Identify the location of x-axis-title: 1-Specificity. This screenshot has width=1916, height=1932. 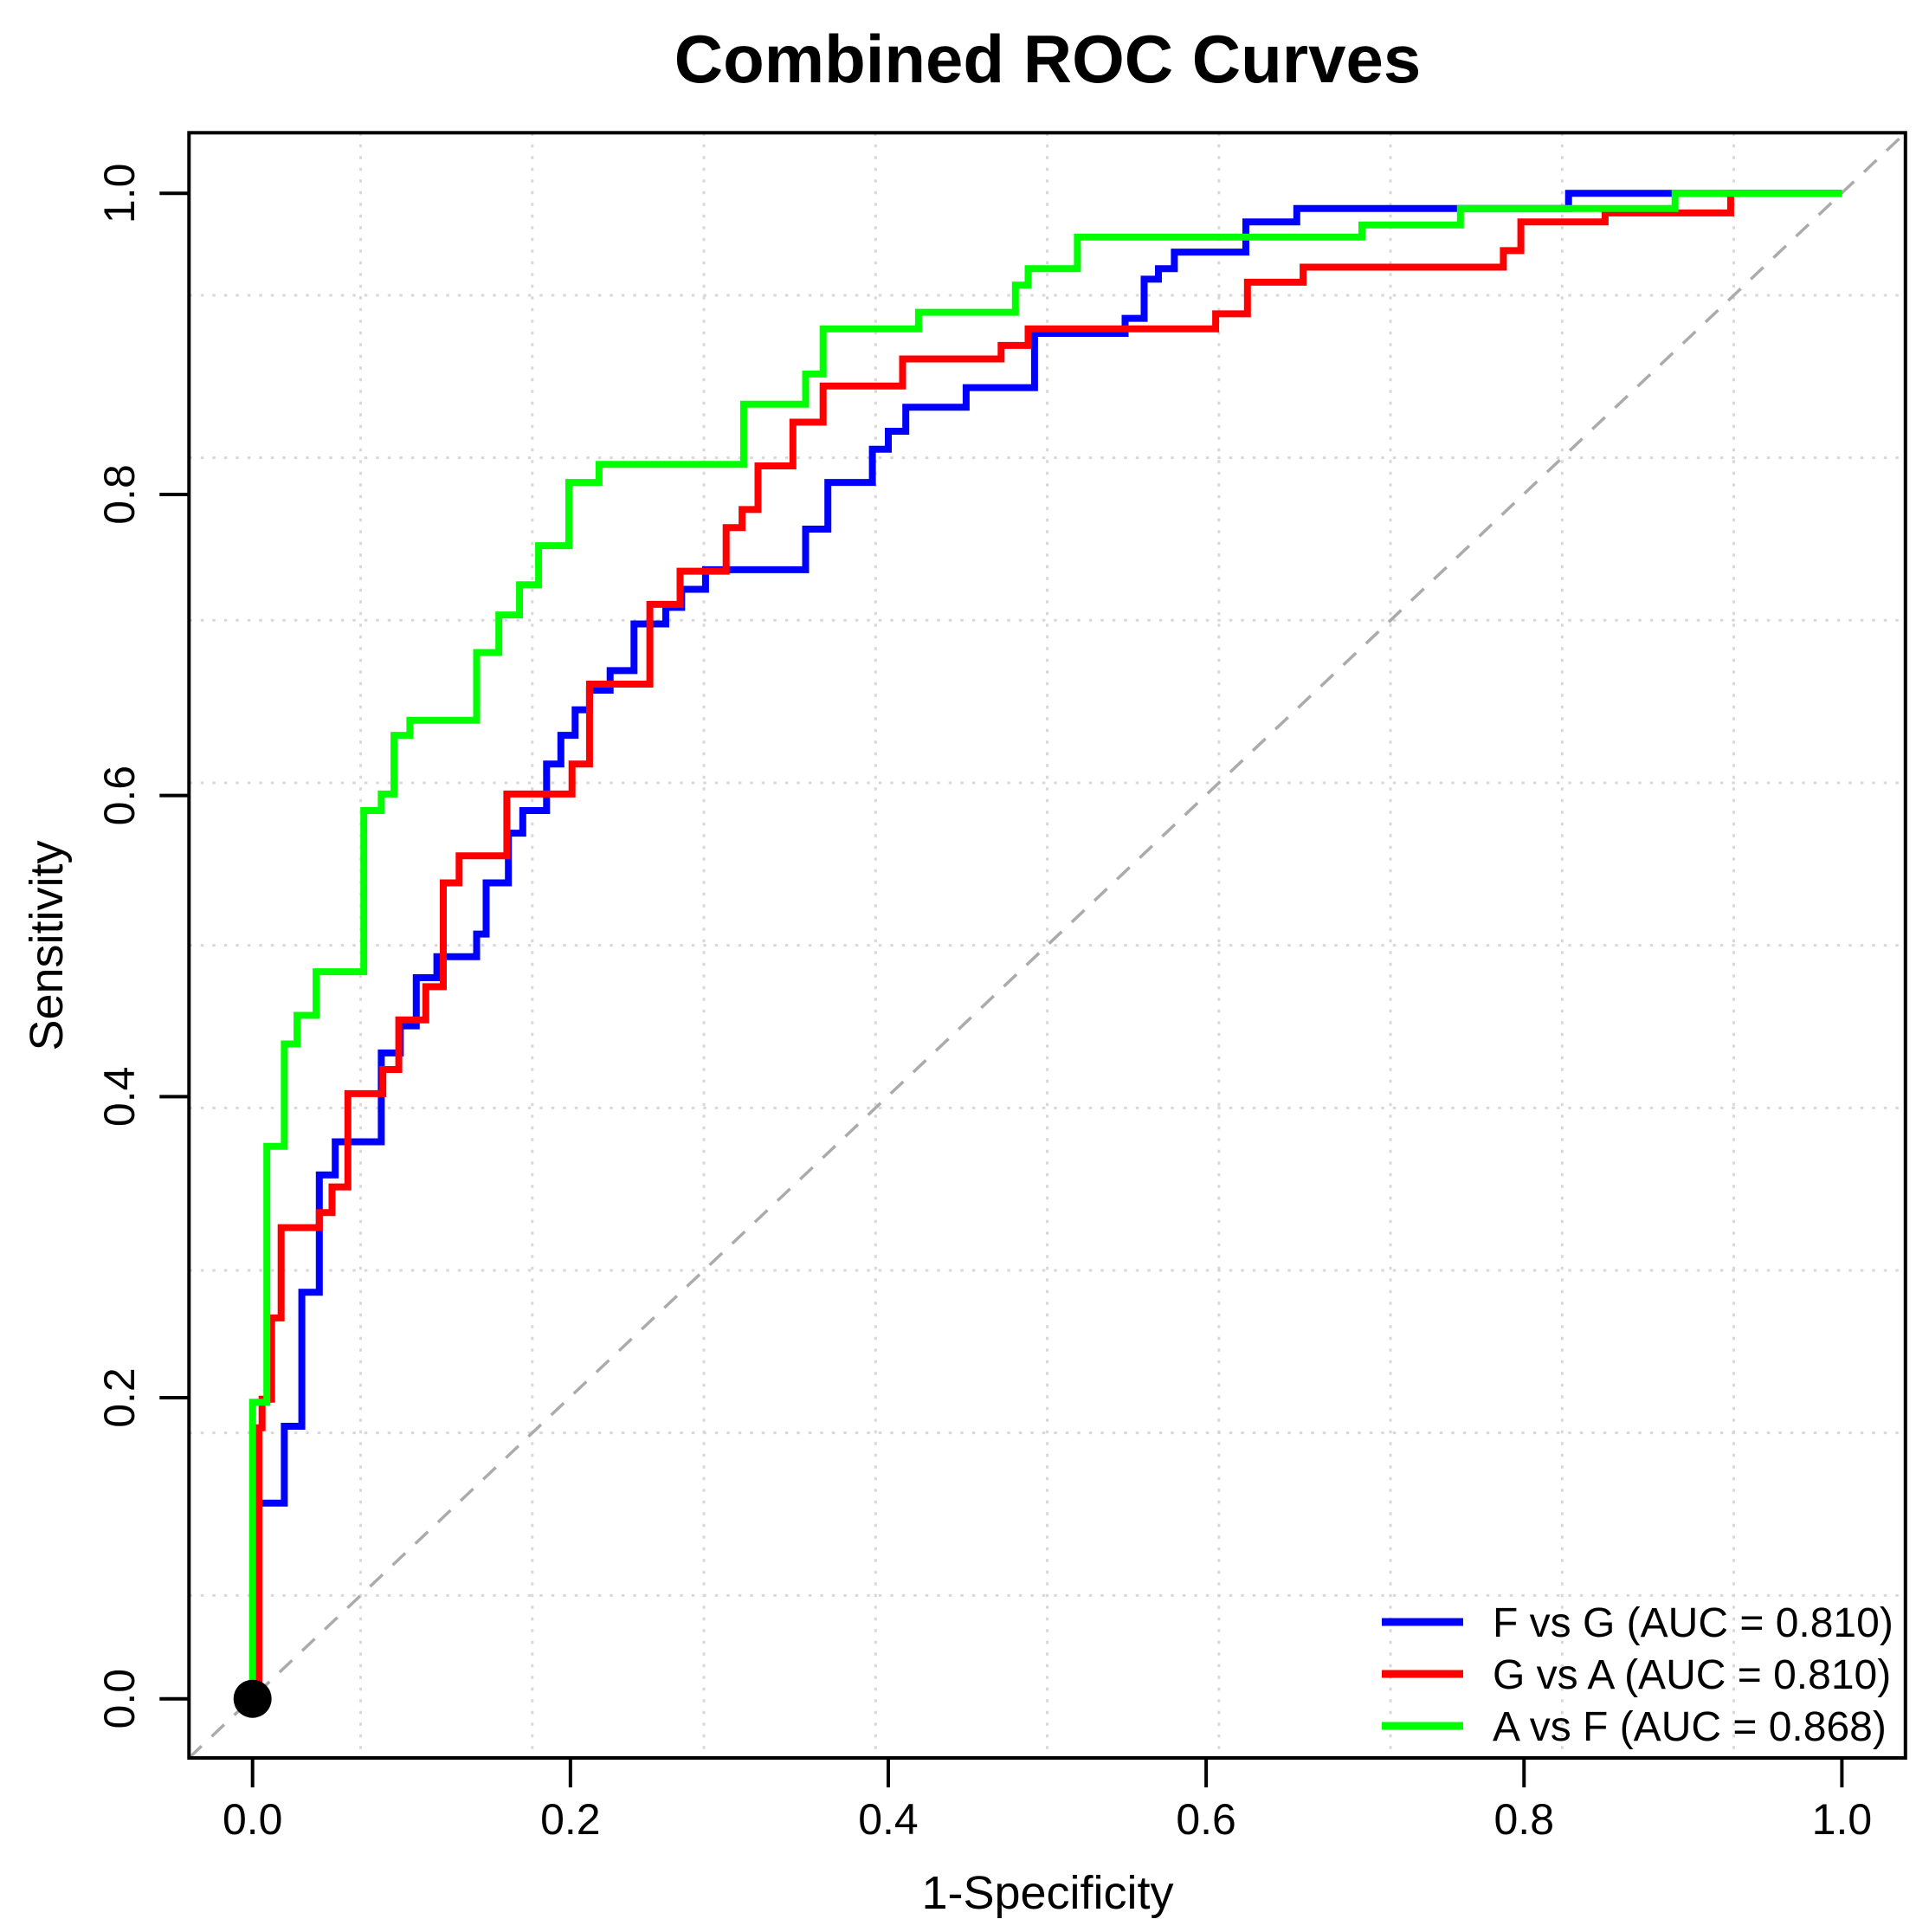
(1047, 1893).